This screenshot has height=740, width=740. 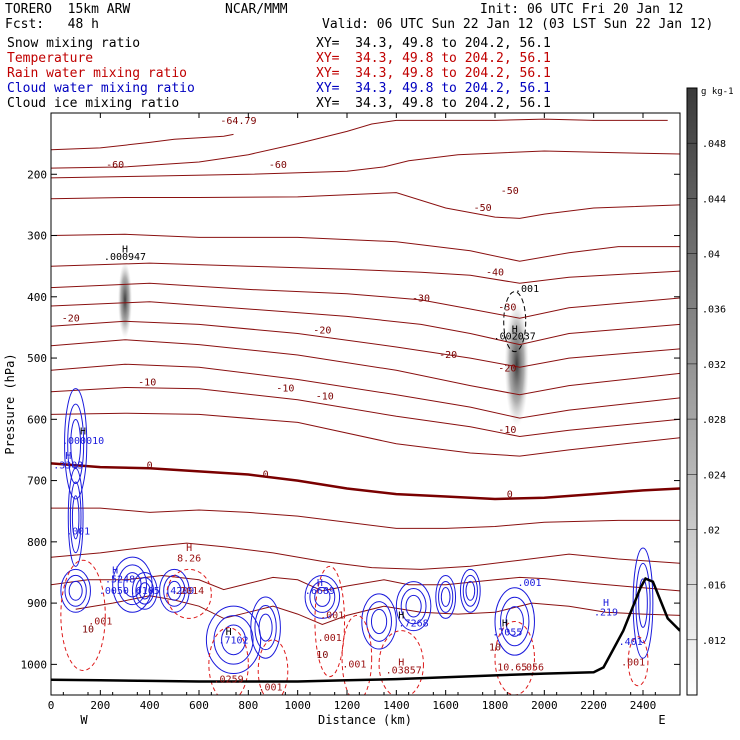 I want to click on ice-contour-label: .001, so click(x=527, y=289).